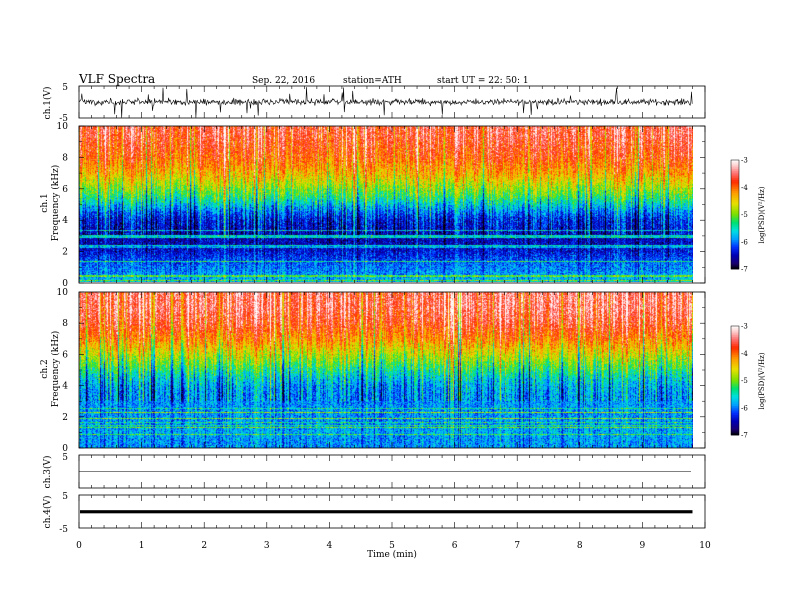  I want to click on x-tick-label-8: 8, so click(580, 546).